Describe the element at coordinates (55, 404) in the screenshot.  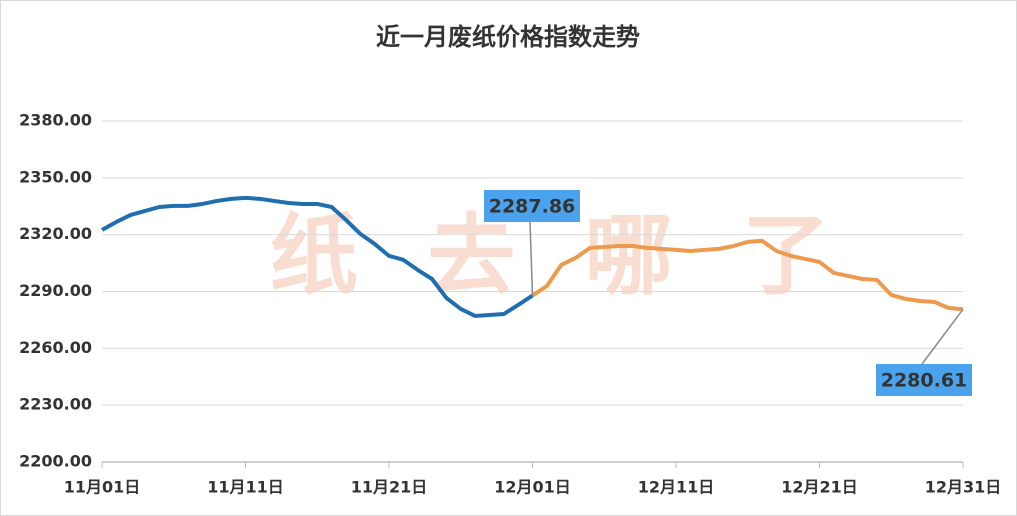
I see `y-tick-label: 2230.00` at that location.